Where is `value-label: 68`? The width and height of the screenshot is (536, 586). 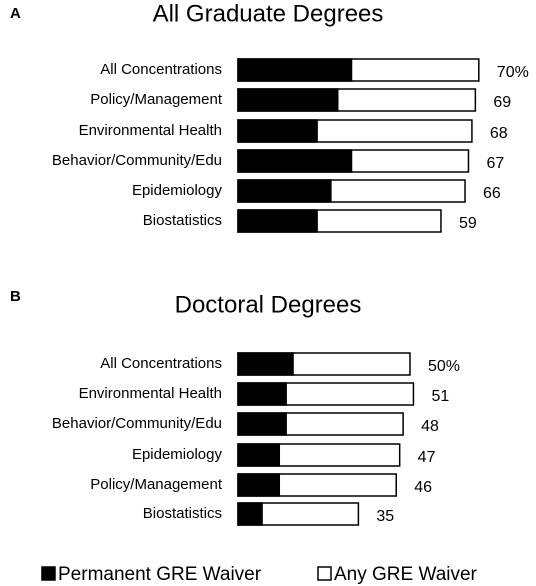
value-label: 68 is located at coordinates (499, 133).